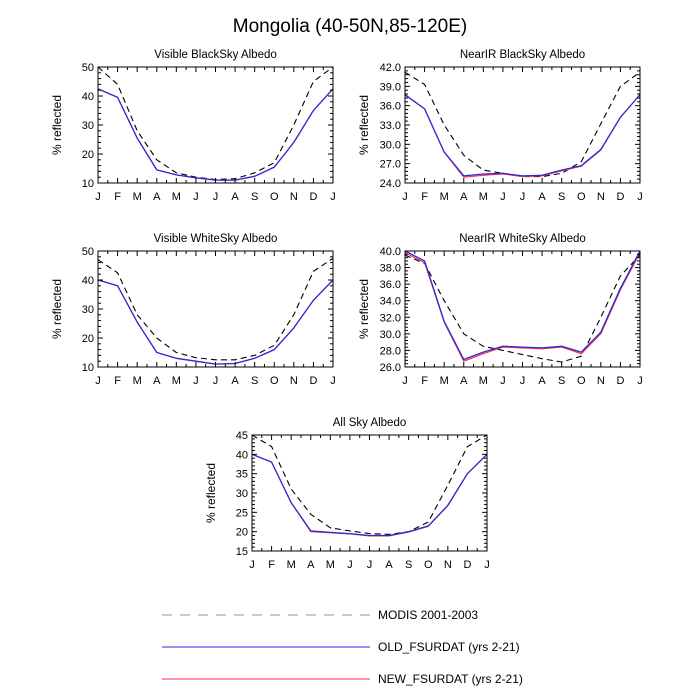 The height and width of the screenshot is (700, 700). I want to click on y-tick-label: 27.0, so click(390, 165).